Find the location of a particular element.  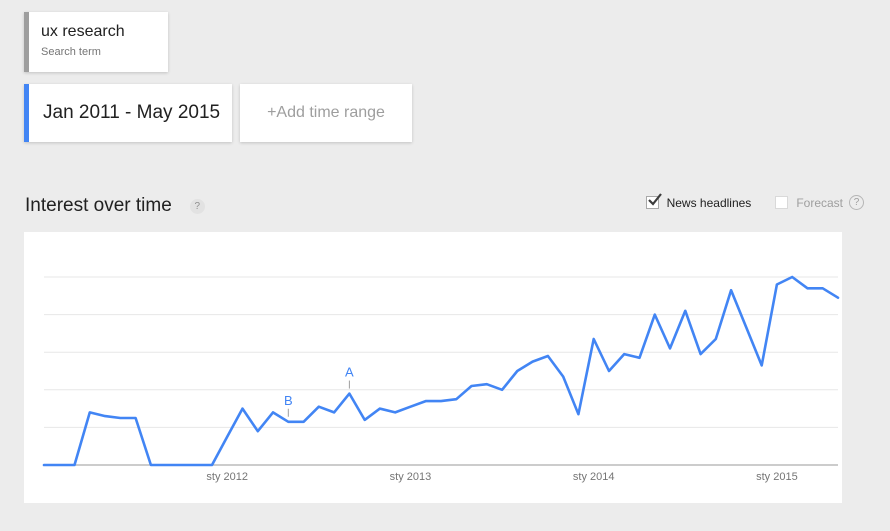

time-range-card: Jan 2011 - May 2015 is located at coordinates (128, 113).